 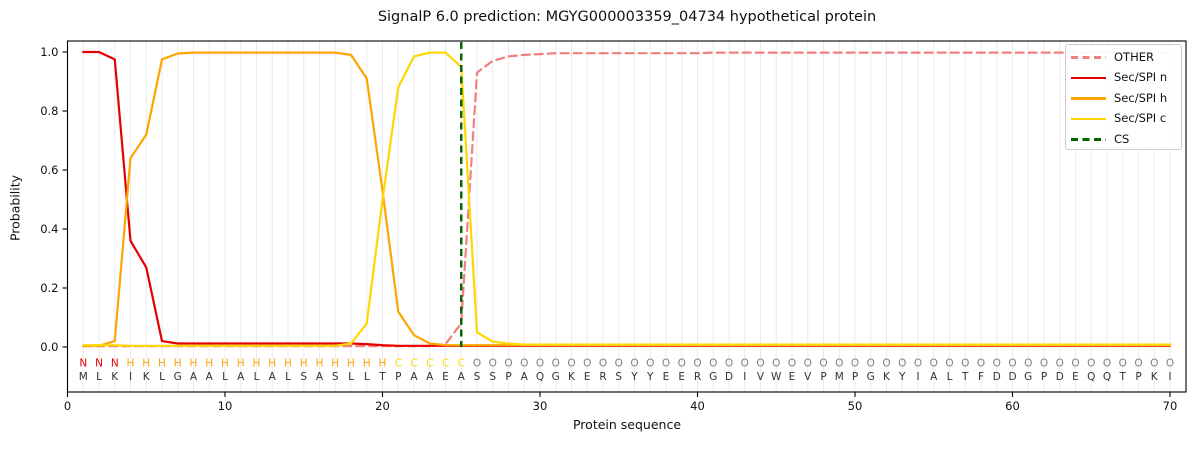 I want to click on y-tick-label: 0.2, so click(x=49, y=288).